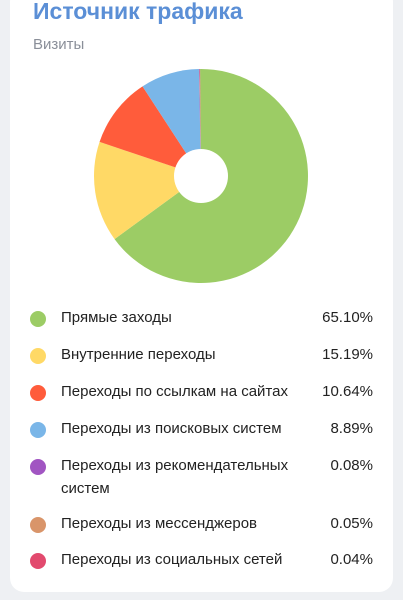  I want to click on donut-hole, so click(201, 176).